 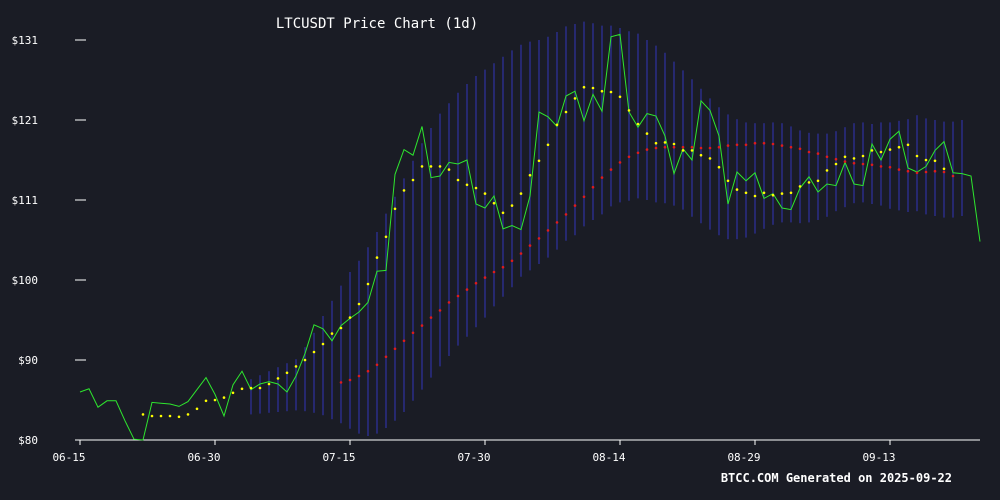 I want to click on x-ticks: 06-15 06-30 07-15 07-30 08-14 08-29 09-13, so click(x=474, y=452).